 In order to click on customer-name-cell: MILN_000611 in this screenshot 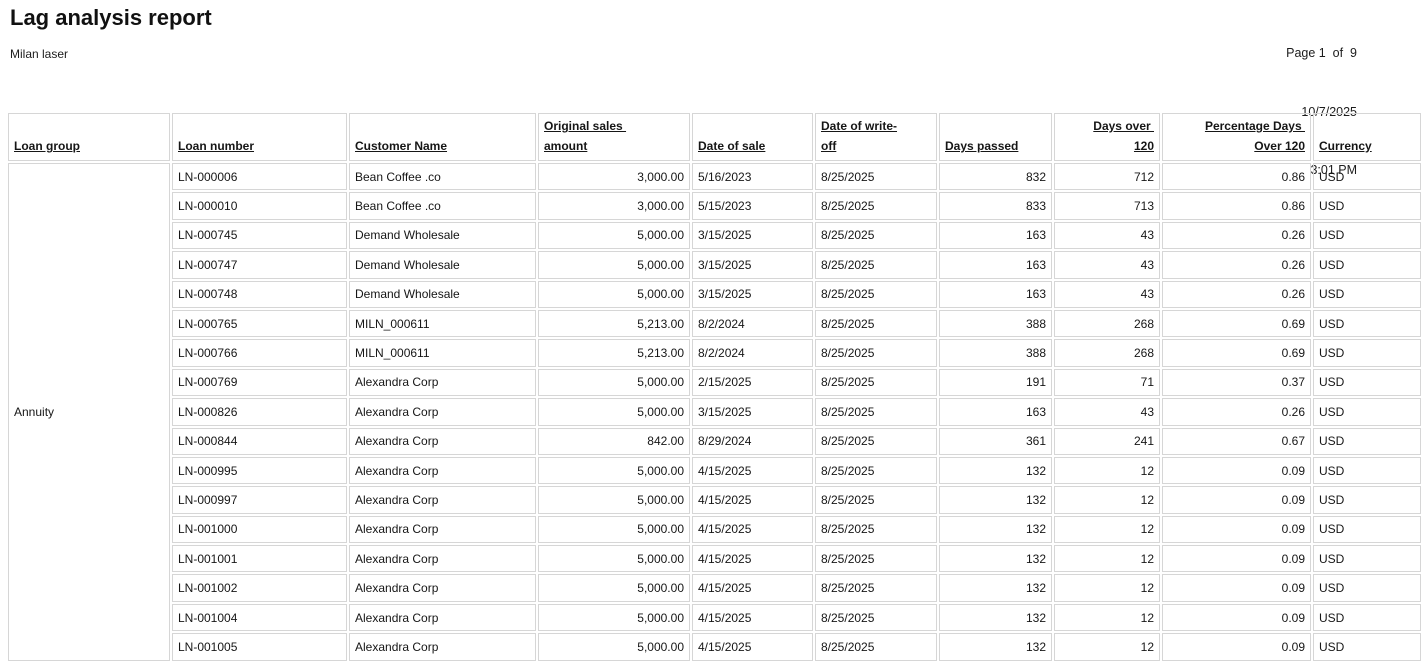, I will do `click(442, 353)`.